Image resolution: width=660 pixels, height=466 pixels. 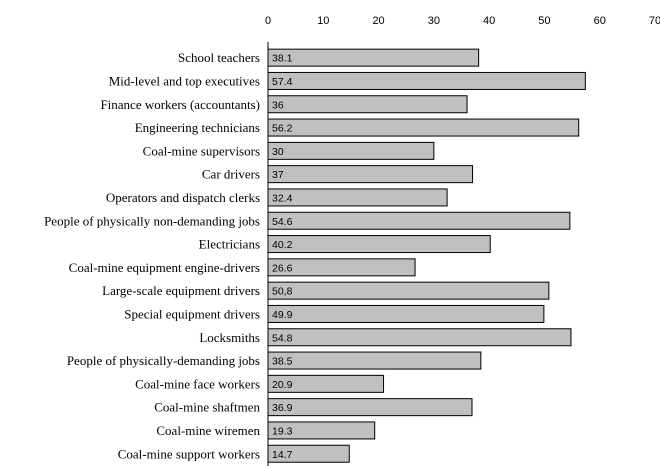 I want to click on data-label: 14.7, so click(x=282, y=455).